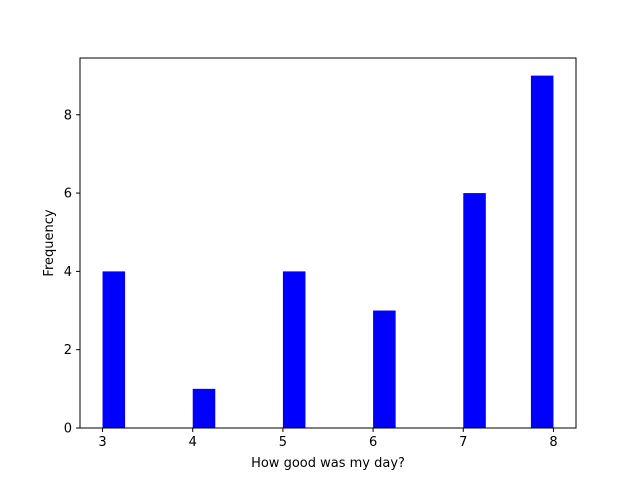 This screenshot has height=480, width=640. Describe the element at coordinates (49, 242) in the screenshot. I see `y-axis-title: Frequency` at that location.